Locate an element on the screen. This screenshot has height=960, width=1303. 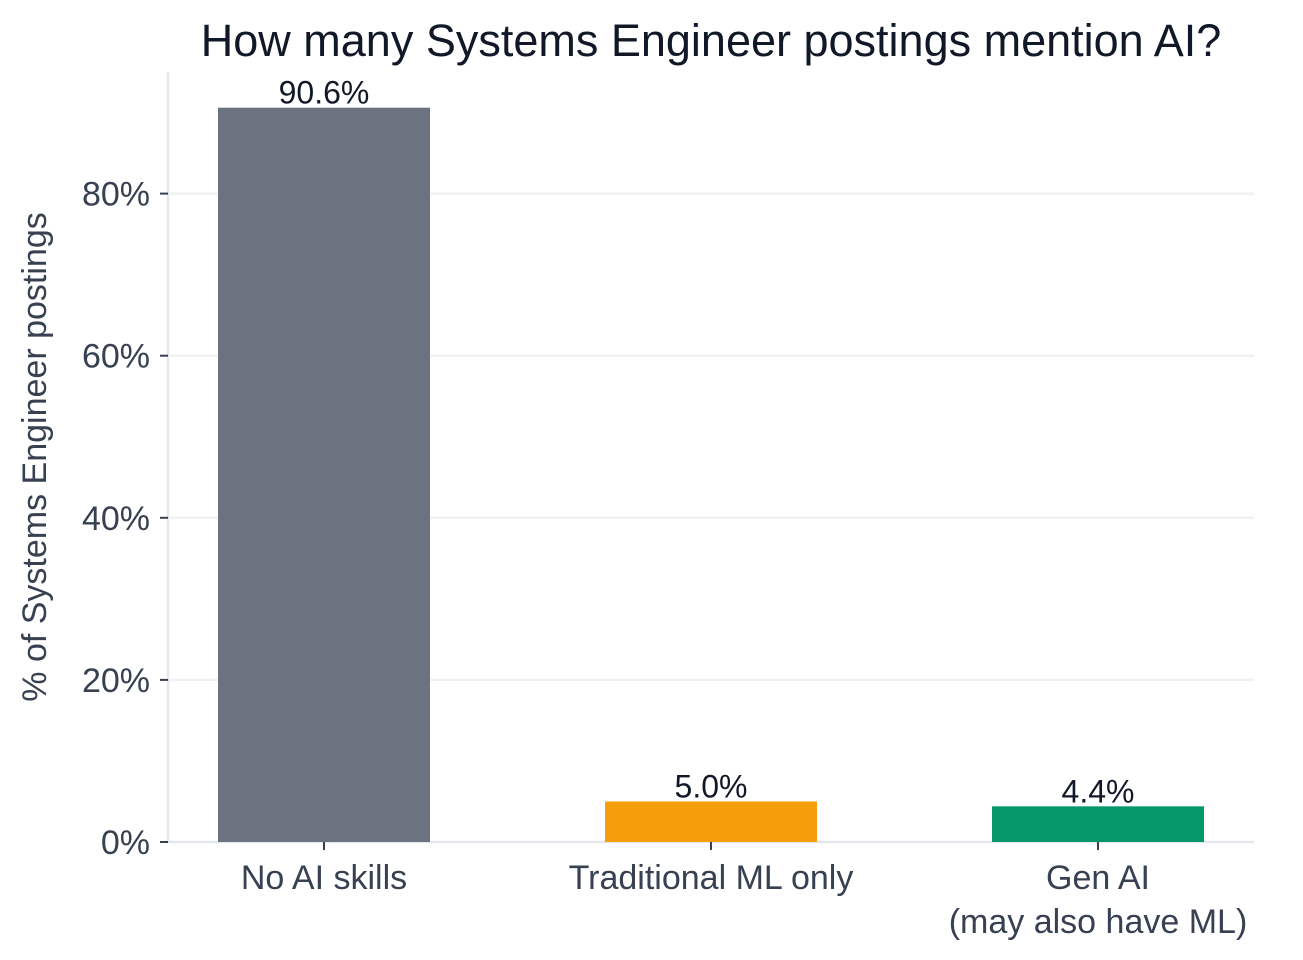
x-tick-label-1-line-0: Traditional ML only is located at coordinates (711, 878).